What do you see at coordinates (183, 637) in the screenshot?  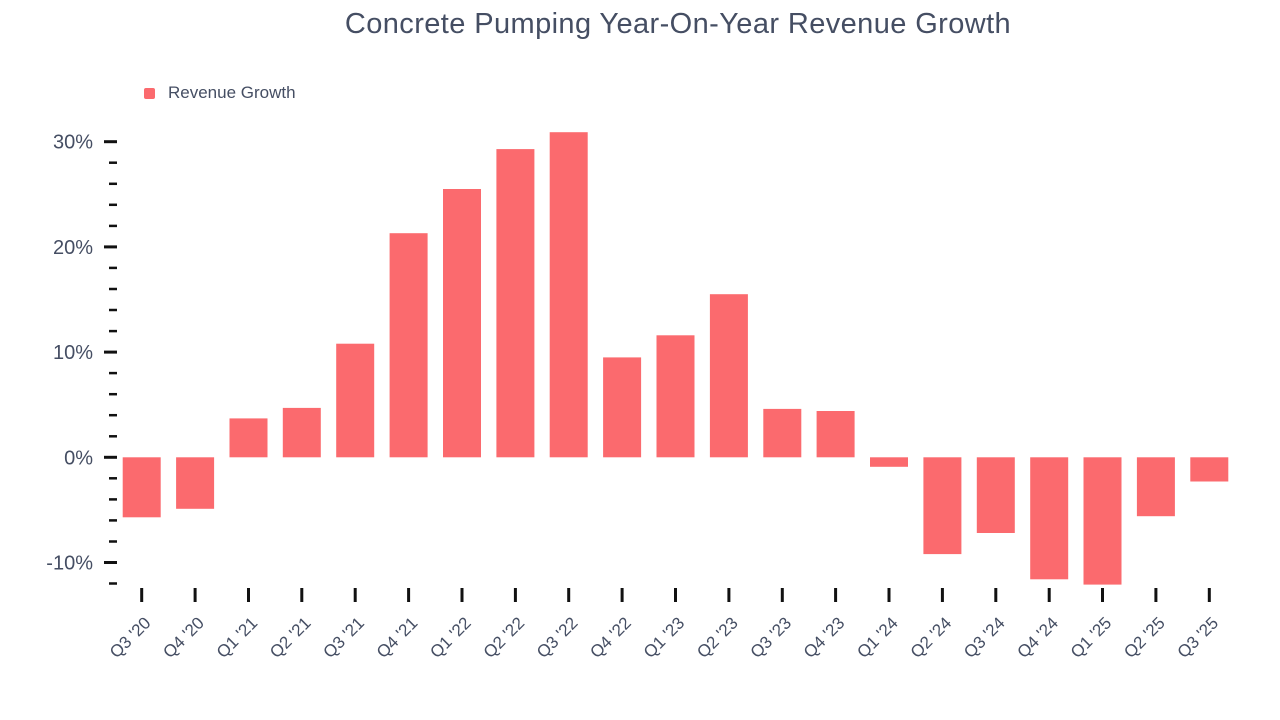 I see `x-axis-tick-label: Q4 '20` at bounding box center [183, 637].